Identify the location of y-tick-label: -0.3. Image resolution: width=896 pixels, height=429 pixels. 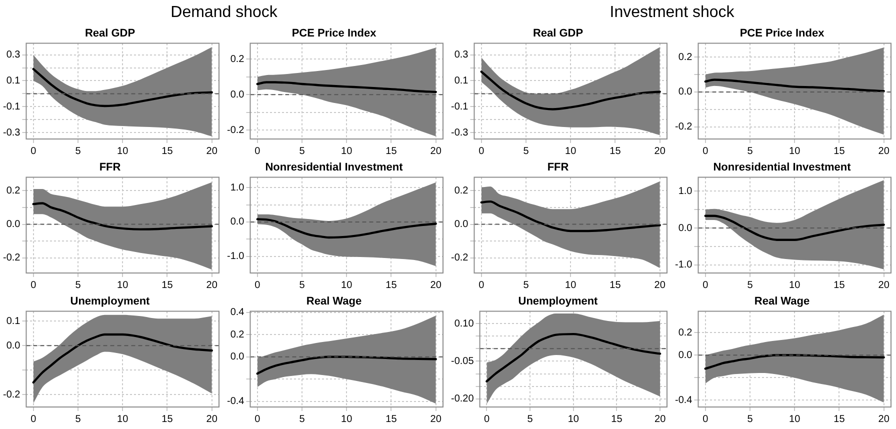
(11, 132).